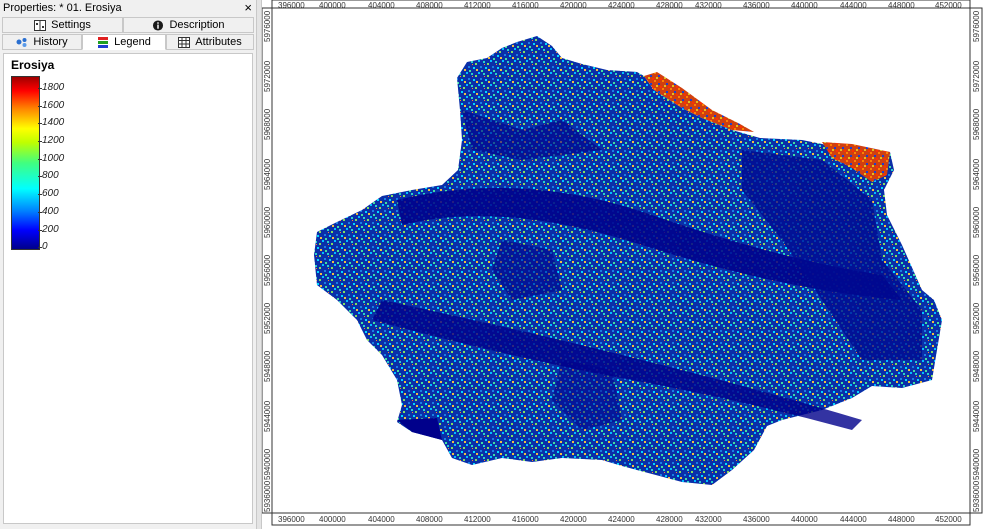 Image resolution: width=991 pixels, height=529 pixels. What do you see at coordinates (184, 42) in the screenshot?
I see `table-icon` at bounding box center [184, 42].